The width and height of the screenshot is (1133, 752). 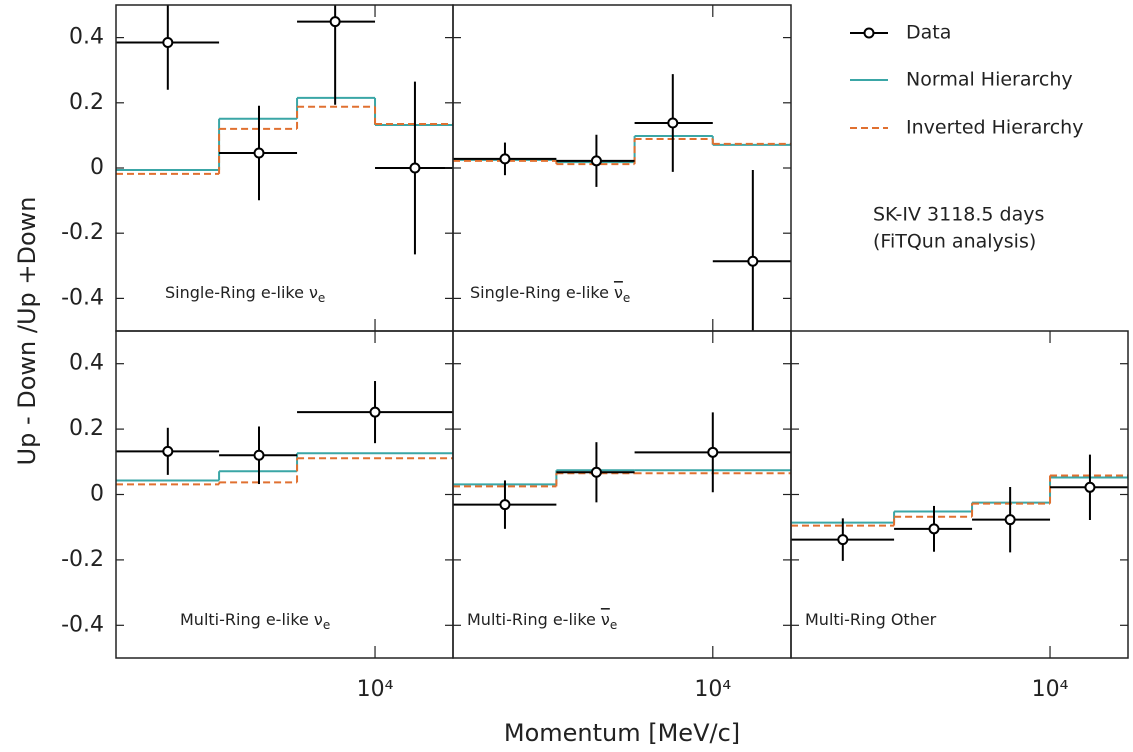 I want to click on legend-marker, so click(x=869, y=33).